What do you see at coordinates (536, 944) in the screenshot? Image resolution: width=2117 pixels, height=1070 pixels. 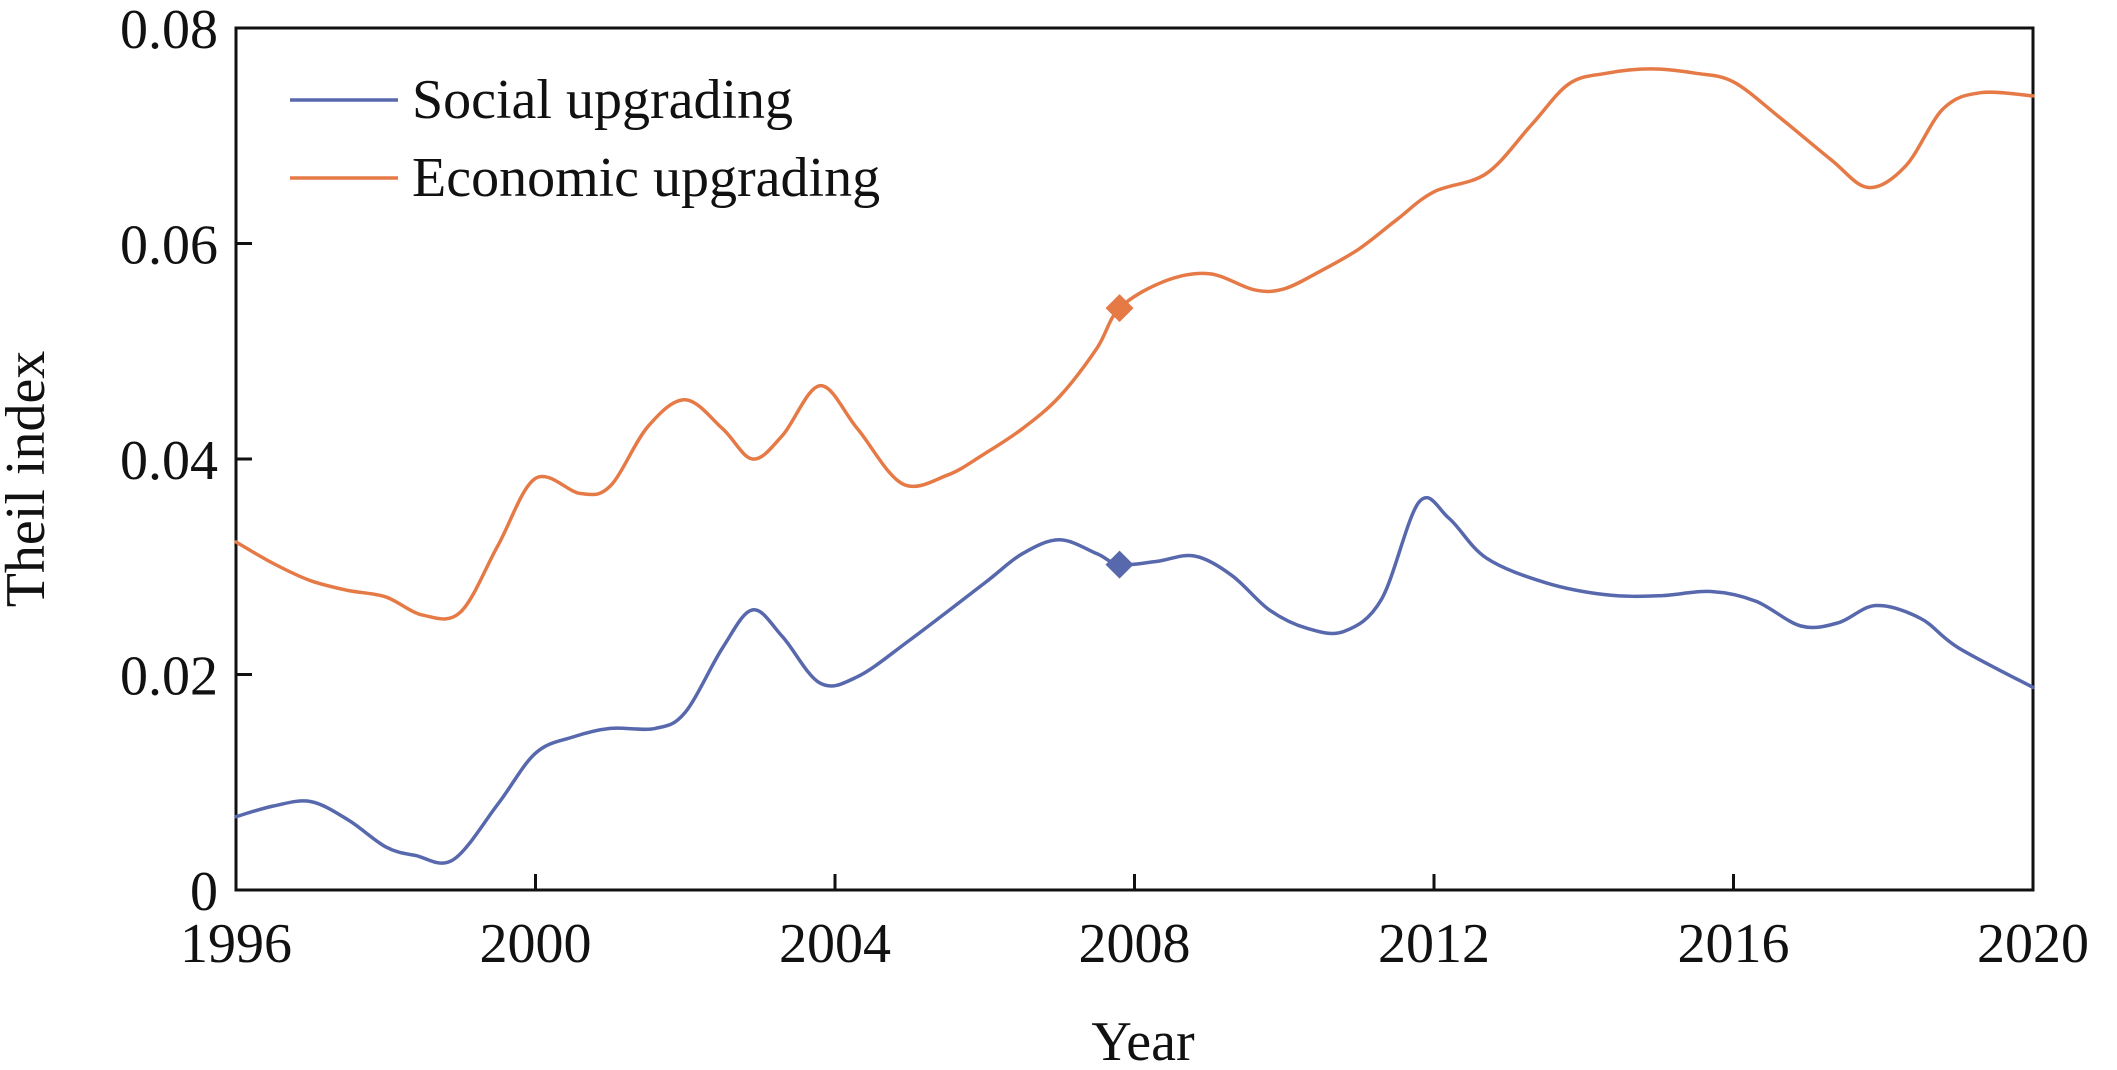 I see `x-tick-label: 2000` at bounding box center [536, 944].